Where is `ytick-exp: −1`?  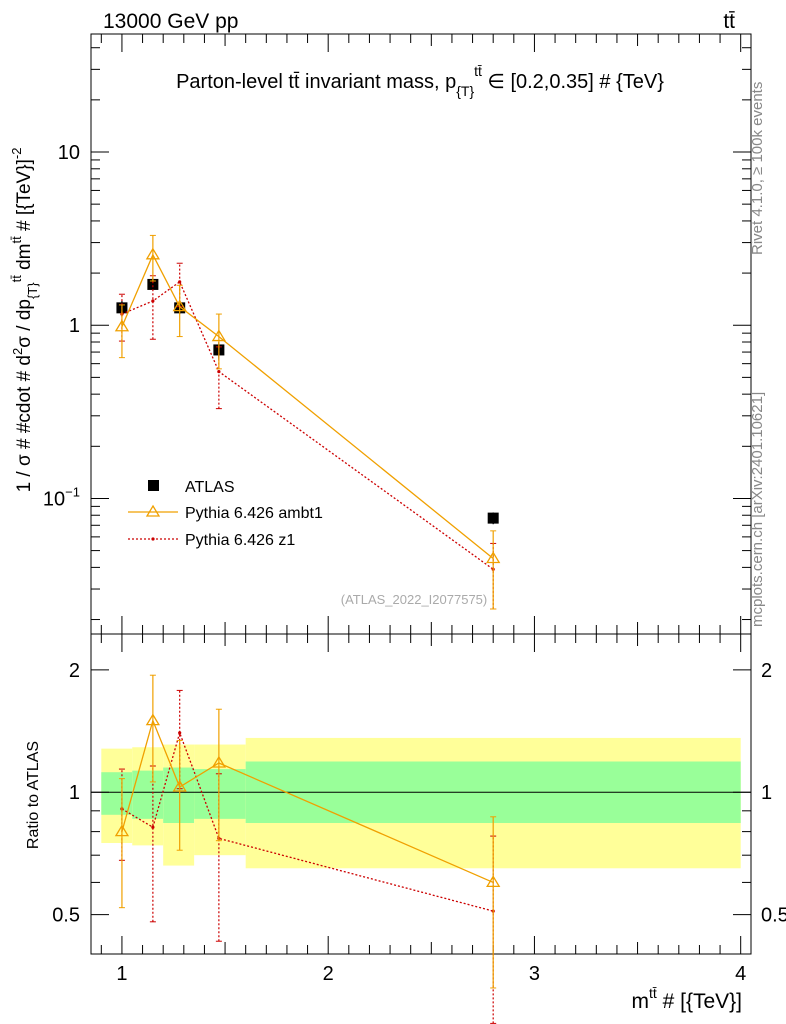
ytick-exp: −1 is located at coordinates (72, 491).